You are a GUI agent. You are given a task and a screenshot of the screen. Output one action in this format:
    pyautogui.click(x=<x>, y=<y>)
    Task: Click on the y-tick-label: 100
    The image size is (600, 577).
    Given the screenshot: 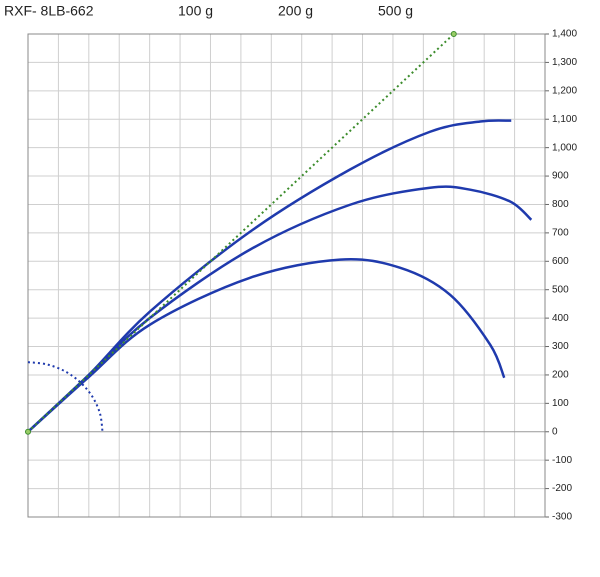 What is the action you would take?
    pyautogui.click(x=560, y=403)
    